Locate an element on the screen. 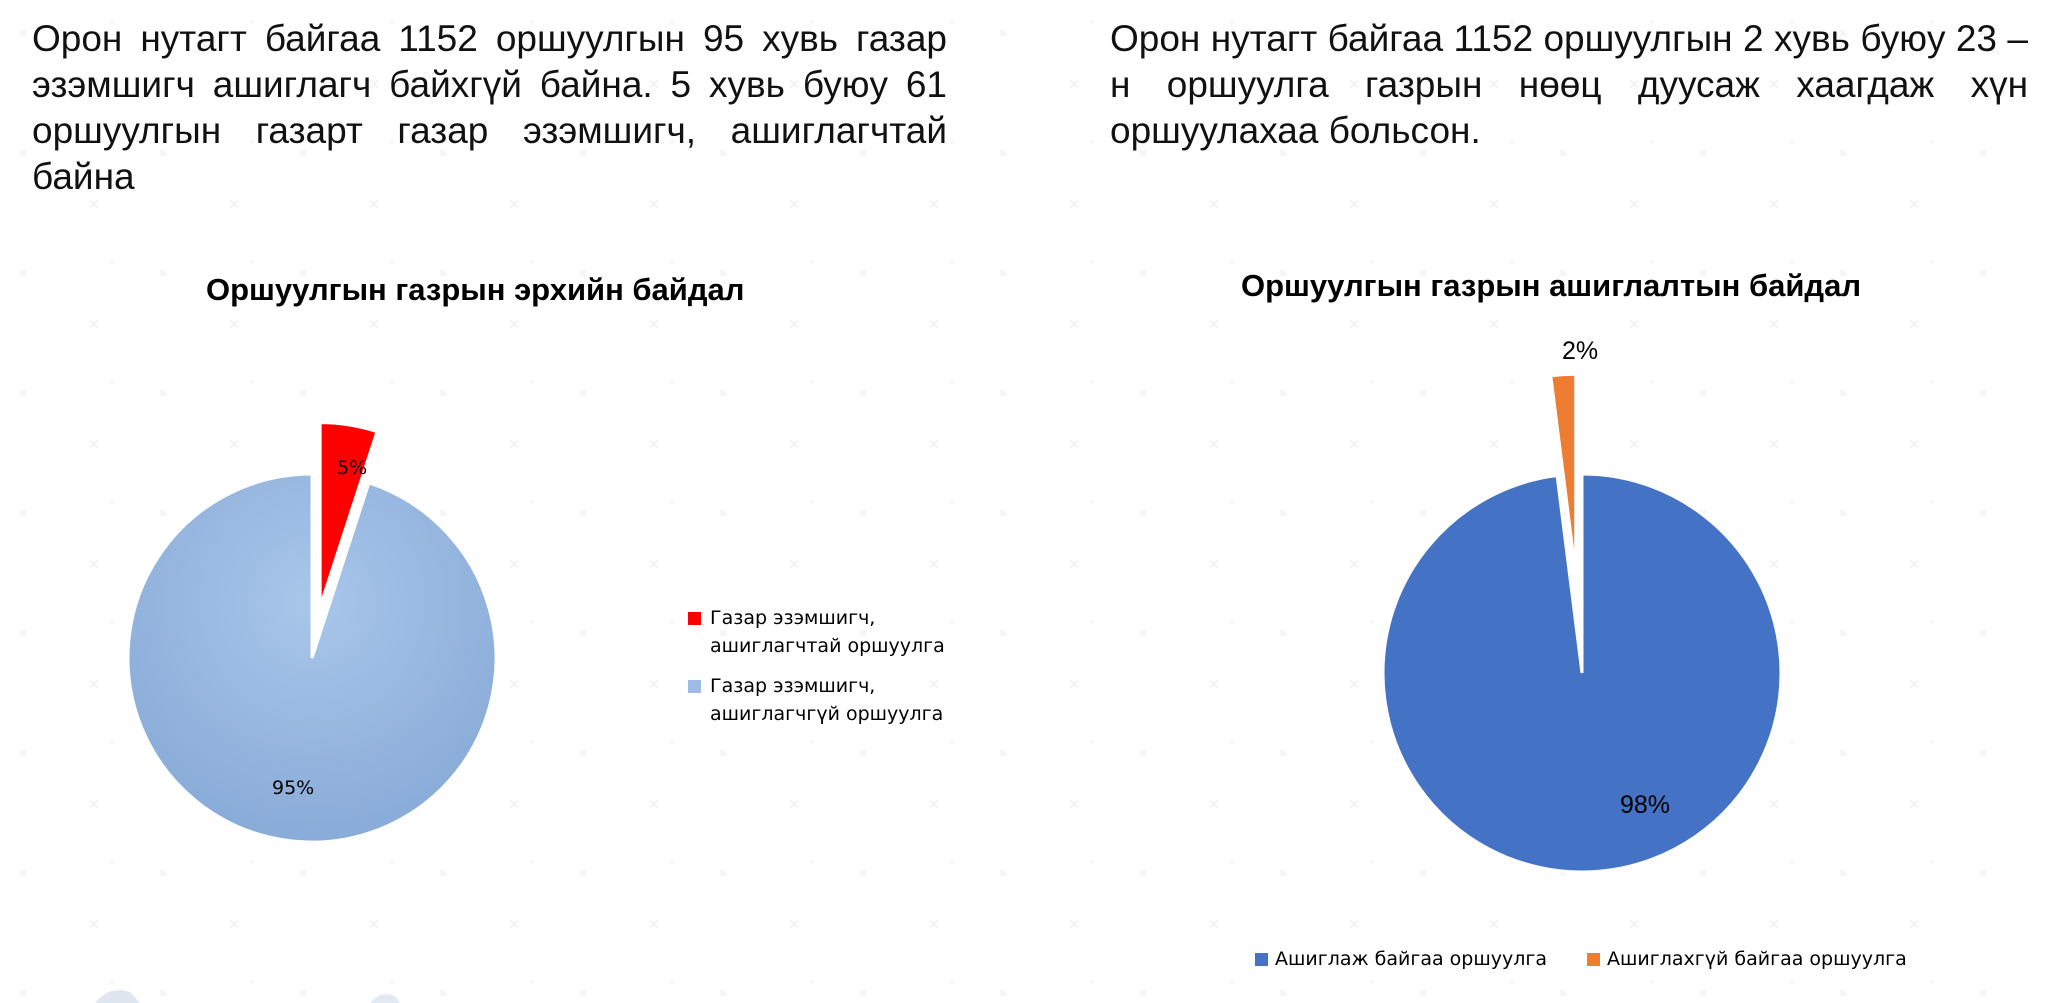  legend-label: Ашиглахгүй байгаа оршуулга is located at coordinates (1757, 959).